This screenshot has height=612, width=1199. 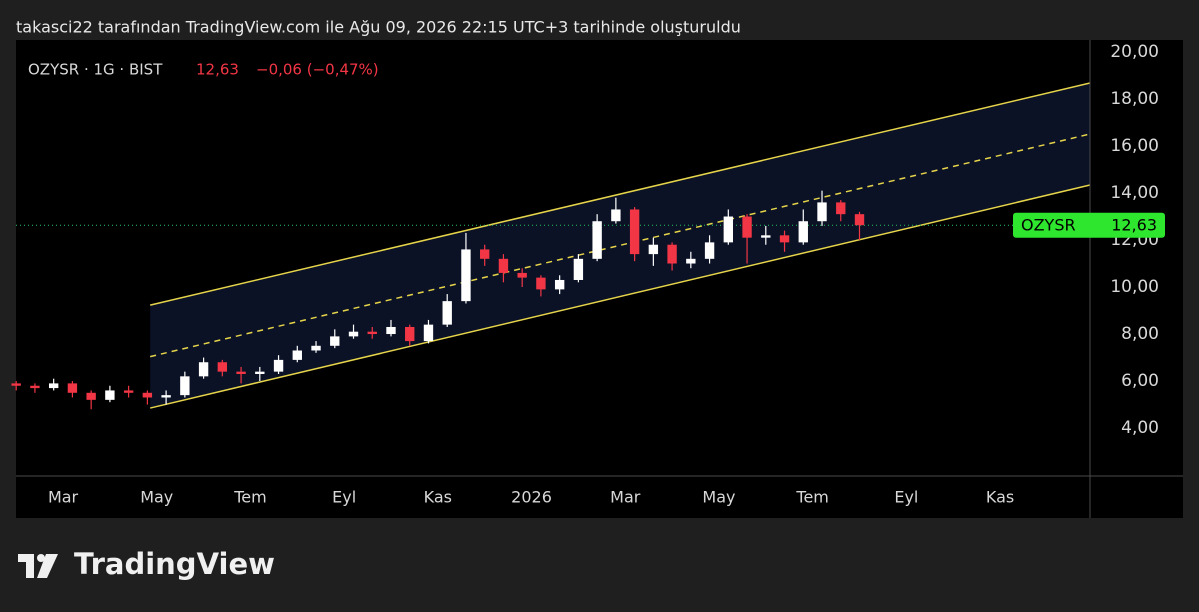 I want to click on legend-price: 12,63, so click(x=217, y=70).